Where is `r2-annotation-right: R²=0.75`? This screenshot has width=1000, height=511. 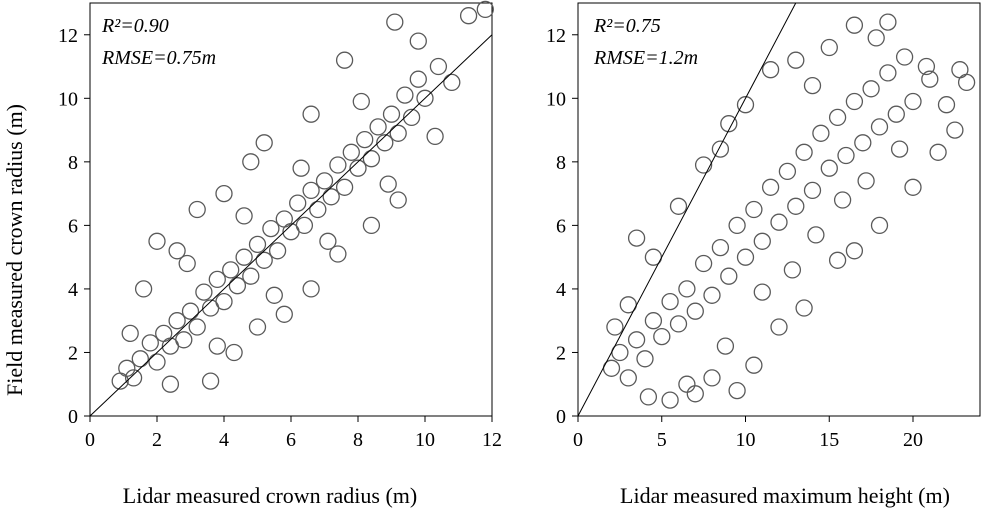 r2-annotation-right: R²=0.75 is located at coordinates (627, 26).